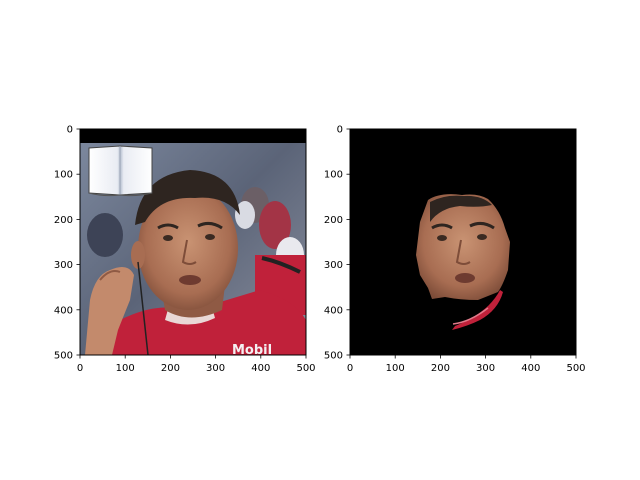 This screenshot has height=480, width=640. What do you see at coordinates (120, 171) in the screenshot?
I see `book-icon` at bounding box center [120, 171].